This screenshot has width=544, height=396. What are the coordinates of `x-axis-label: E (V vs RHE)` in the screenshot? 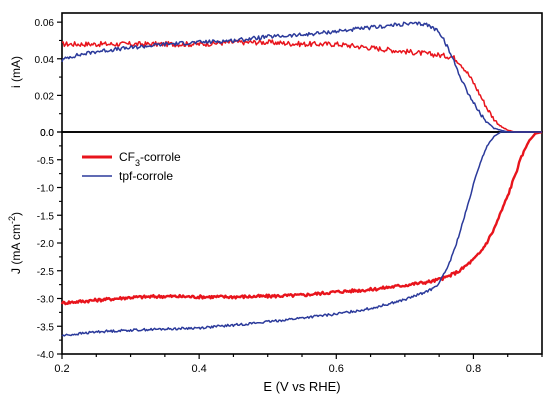 It's located at (301, 386).